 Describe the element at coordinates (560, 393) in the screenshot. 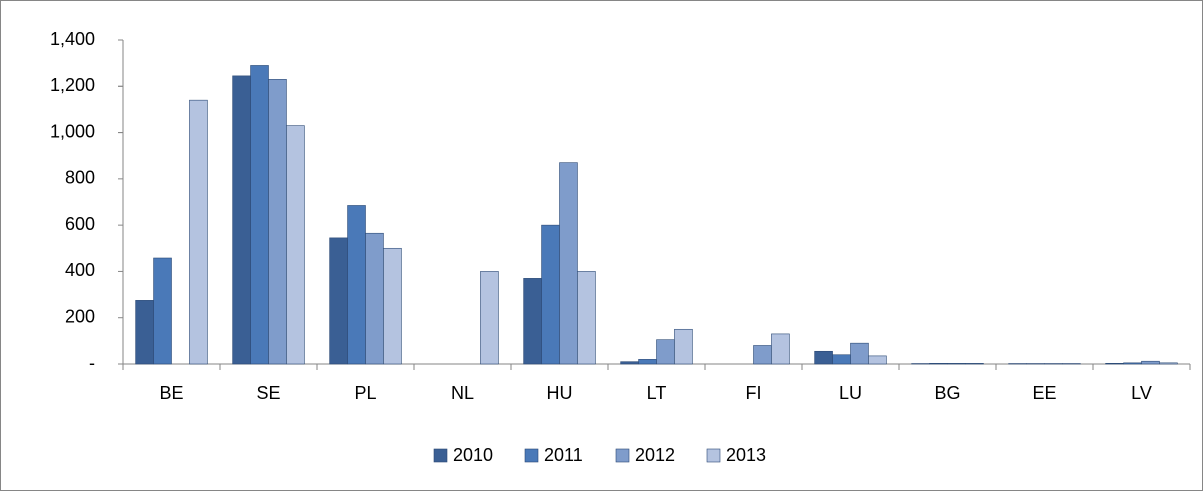

I see `x-tick-label: HU` at that location.